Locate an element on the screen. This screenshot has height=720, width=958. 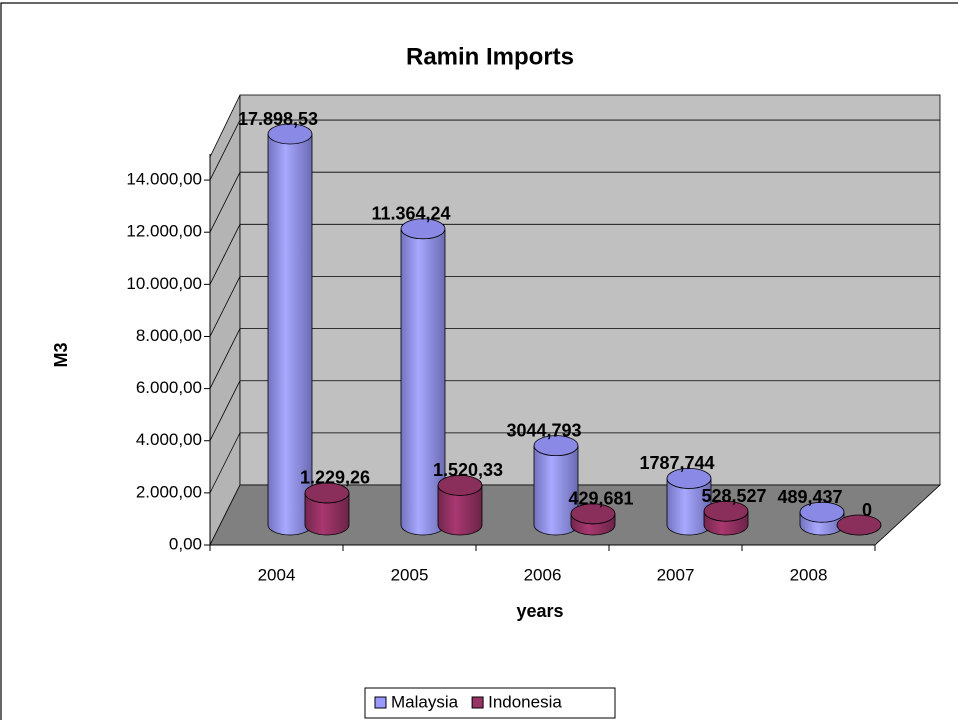
value-label: 489,437 is located at coordinates (809, 497).